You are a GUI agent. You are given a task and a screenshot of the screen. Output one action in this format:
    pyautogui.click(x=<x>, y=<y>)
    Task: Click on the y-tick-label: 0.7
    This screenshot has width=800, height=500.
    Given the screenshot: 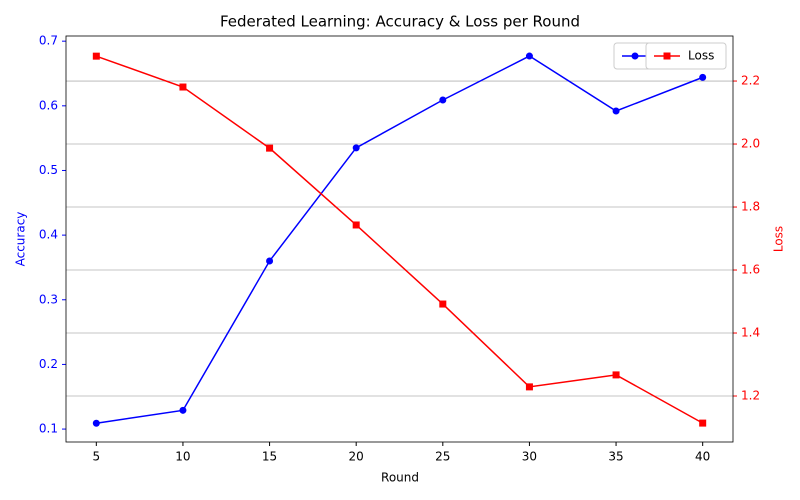 What is the action you would take?
    pyautogui.click(x=48, y=41)
    